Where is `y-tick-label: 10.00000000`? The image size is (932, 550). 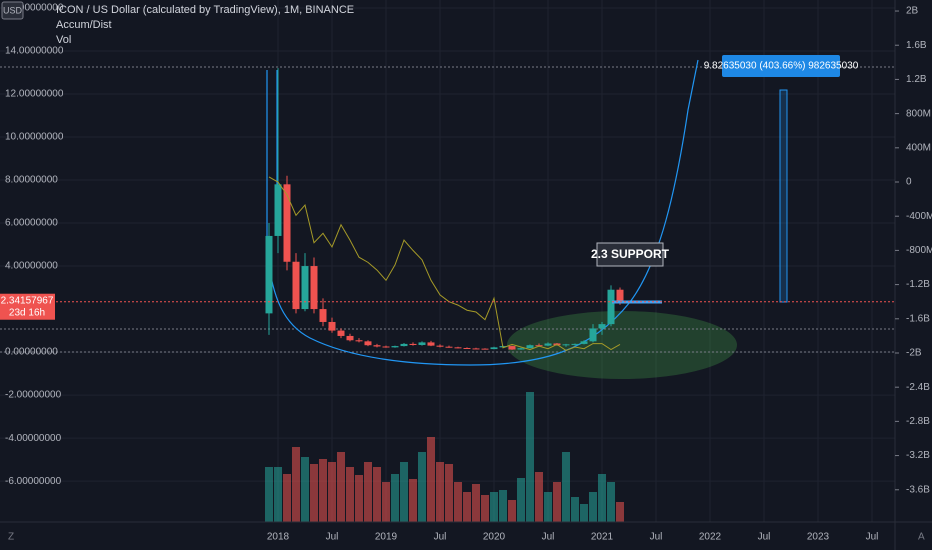 y-tick-label: 10.00000000 is located at coordinates (34, 137).